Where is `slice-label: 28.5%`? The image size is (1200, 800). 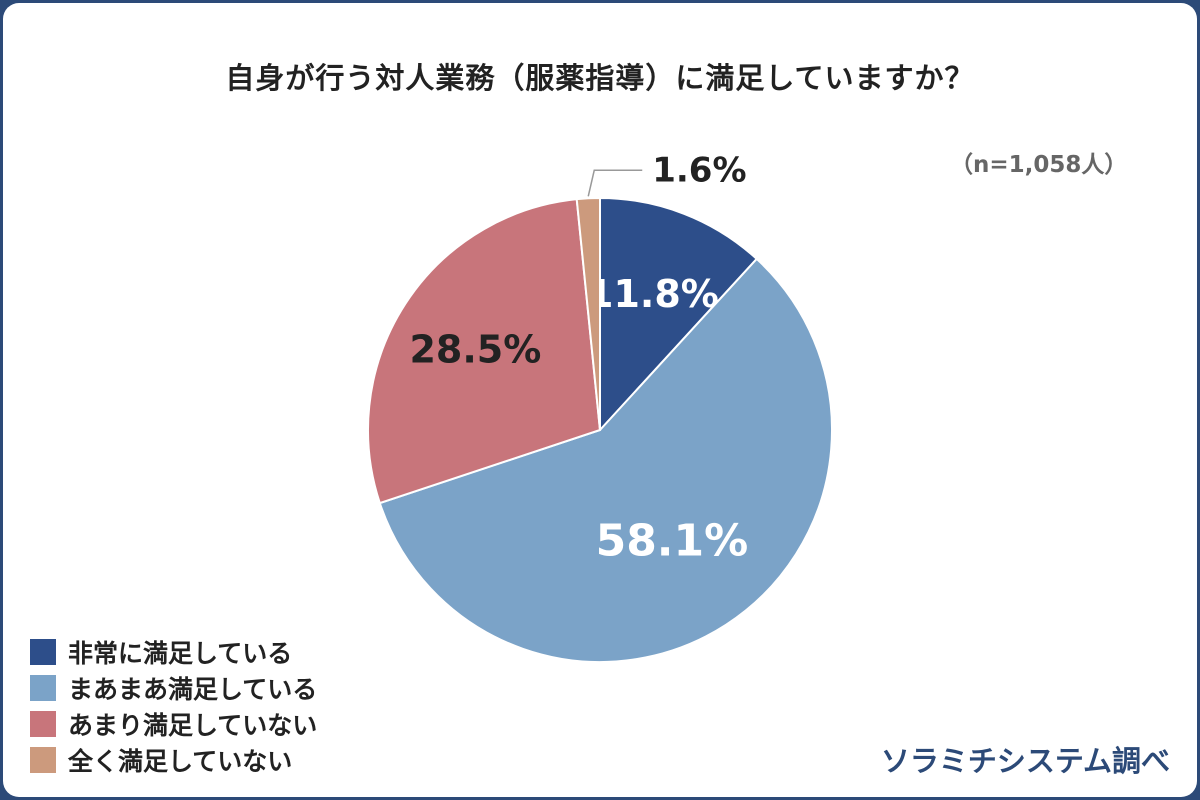 slice-label: 28.5% is located at coordinates (475, 349).